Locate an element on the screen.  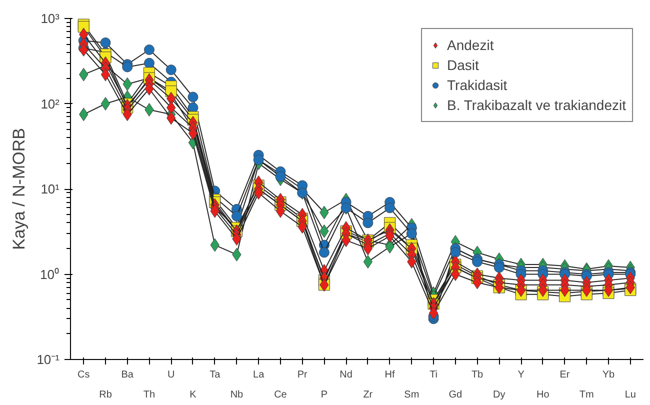
x-tick-label: Th is located at coordinates (149, 395).